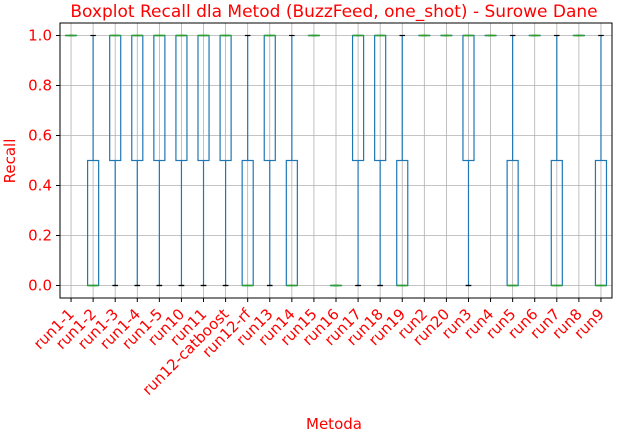  Describe the element at coordinates (40, 236) in the screenshot. I see `y-tick-label: 0.2` at that location.